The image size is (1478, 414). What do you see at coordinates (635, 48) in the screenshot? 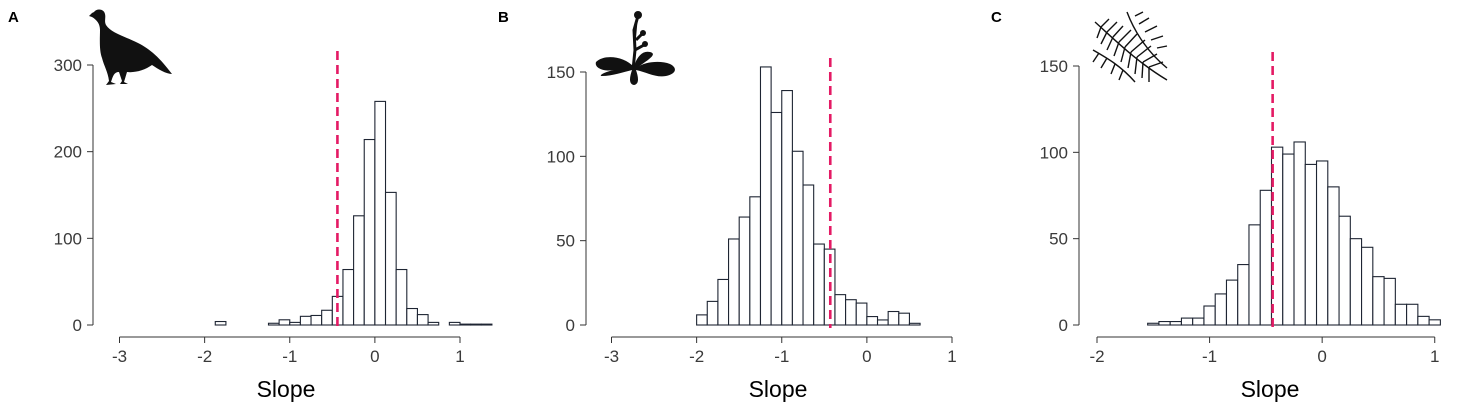
I see `plant-silhouette-icon` at bounding box center [635, 48].